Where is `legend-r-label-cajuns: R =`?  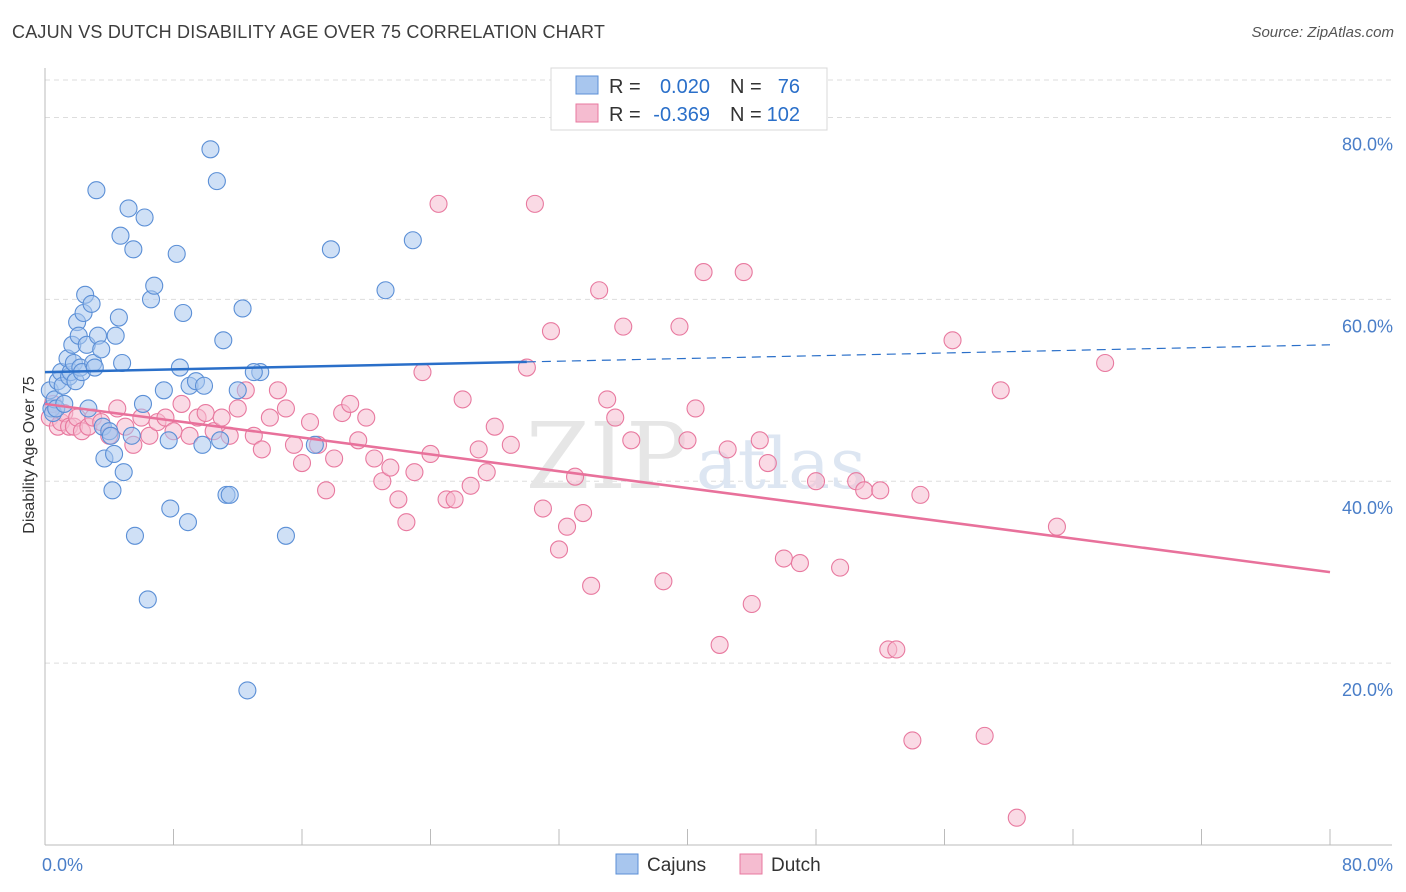
legend-r-label-cajuns: R = is located at coordinates (625, 87).